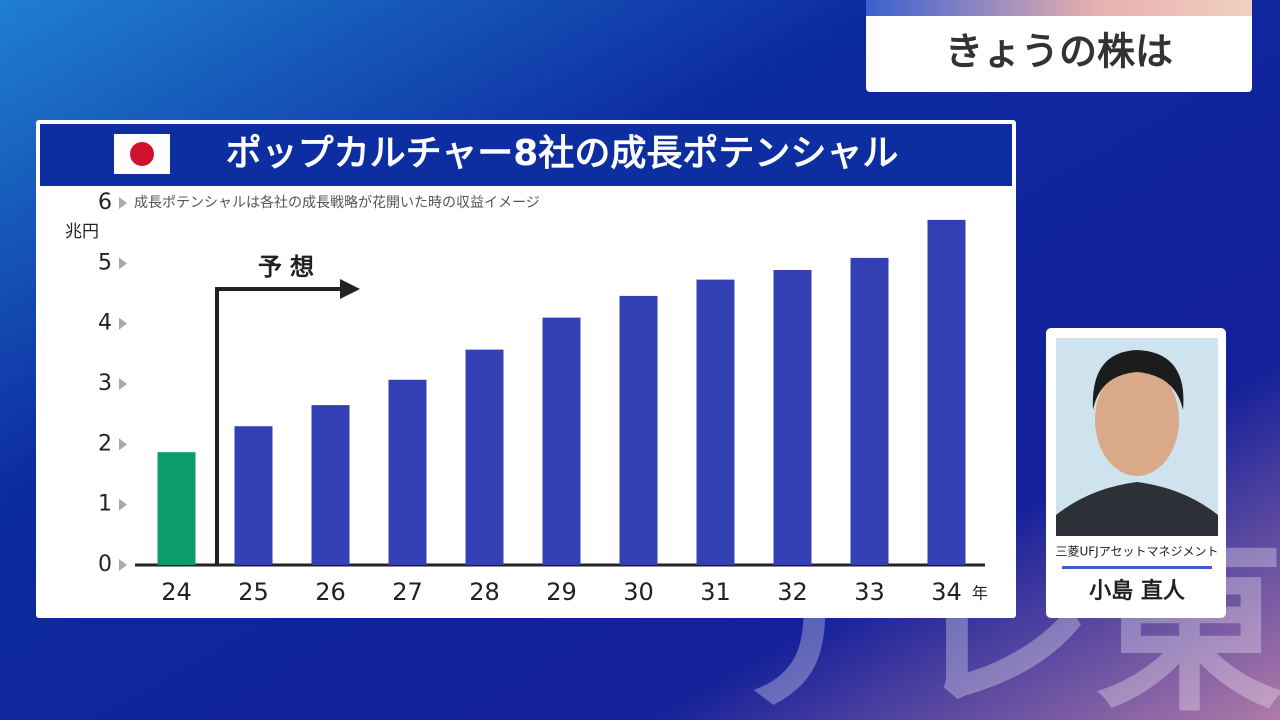  Describe the element at coordinates (638, 592) in the screenshot. I see `x-tick-label: 30` at that location.